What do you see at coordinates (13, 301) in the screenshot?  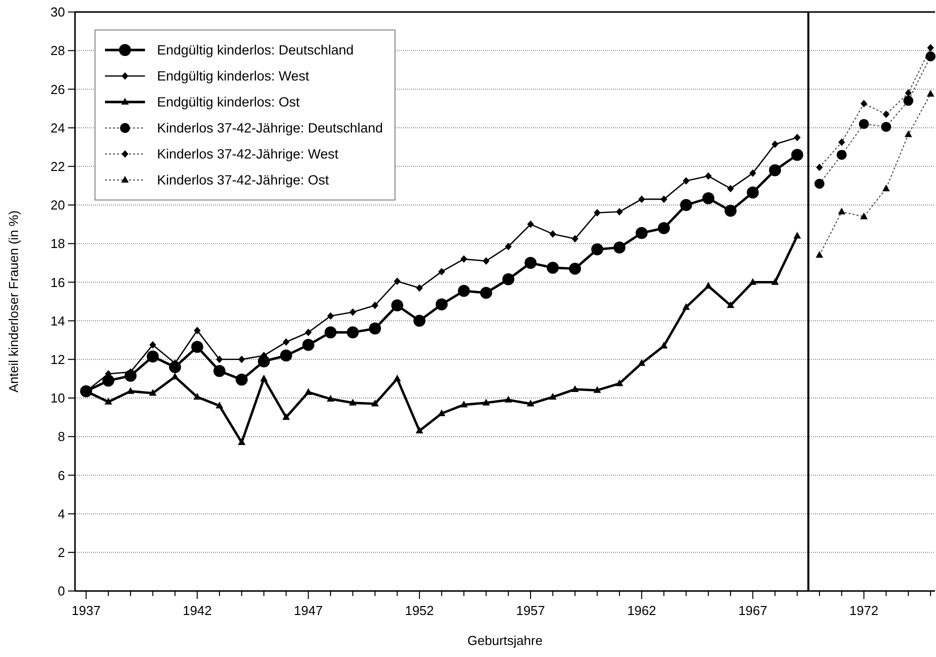 I see `y-axis-title: Anteil kinderloser Frauen (in %)` at bounding box center [13, 301].